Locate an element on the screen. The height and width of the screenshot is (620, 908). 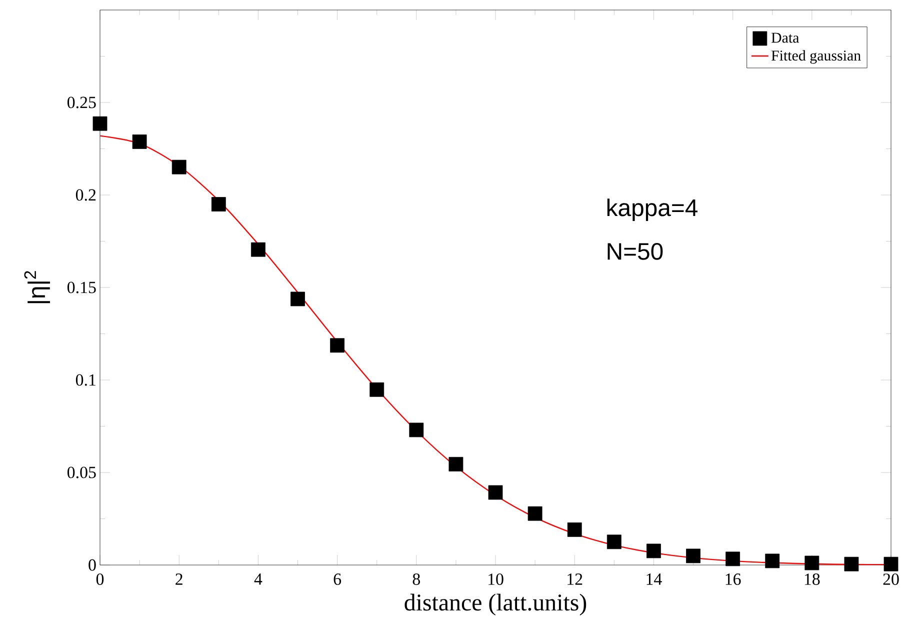
x-tick-label: 20 is located at coordinates (891, 579).